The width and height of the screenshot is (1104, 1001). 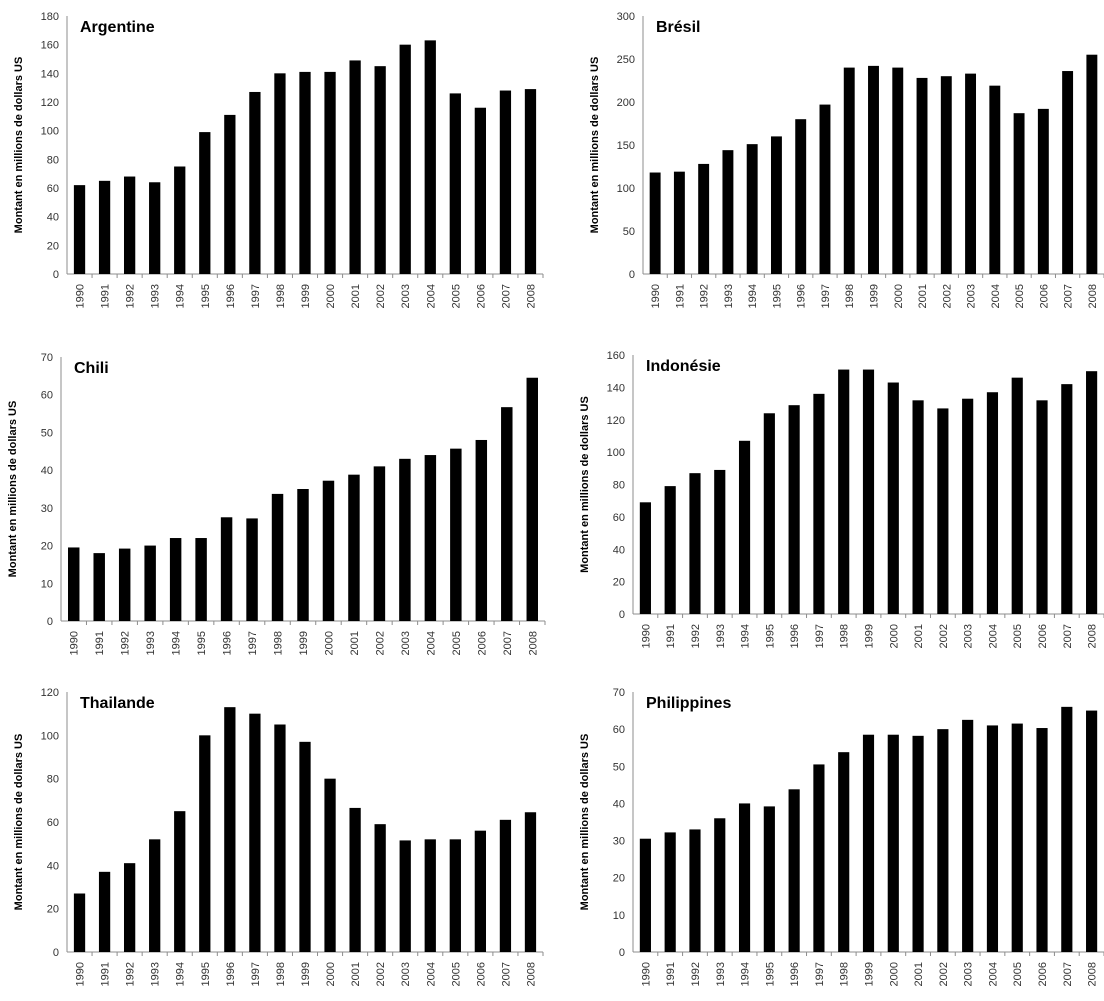 I want to click on y-tick-label: 20, so click(x=53, y=246).